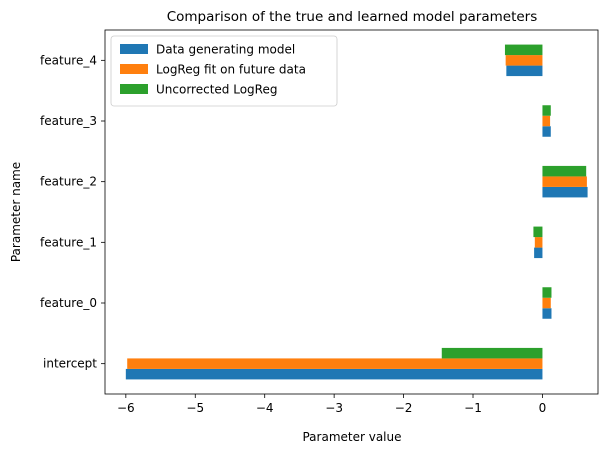 This screenshot has width=611, height=453. Describe the element at coordinates (126, 408) in the screenshot. I see `x-tick-label: −6` at that location.